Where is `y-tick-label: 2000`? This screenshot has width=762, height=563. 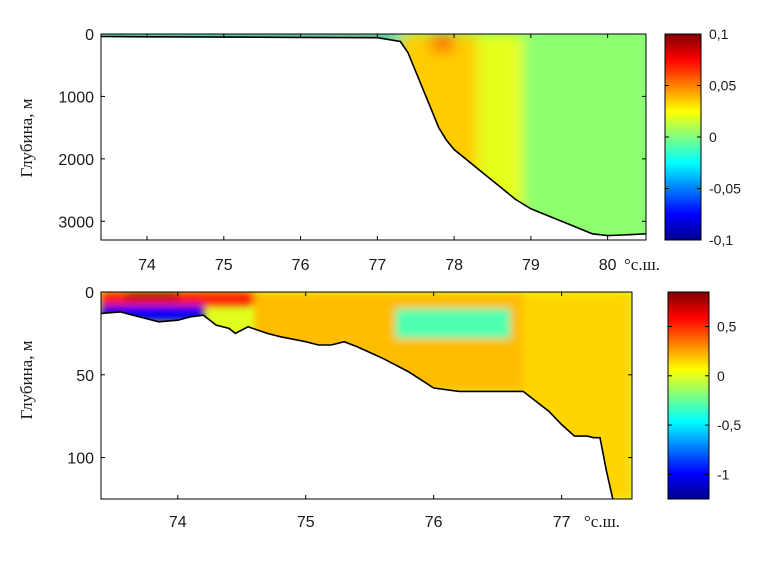 y-tick-label: 2000 is located at coordinates (76, 160).